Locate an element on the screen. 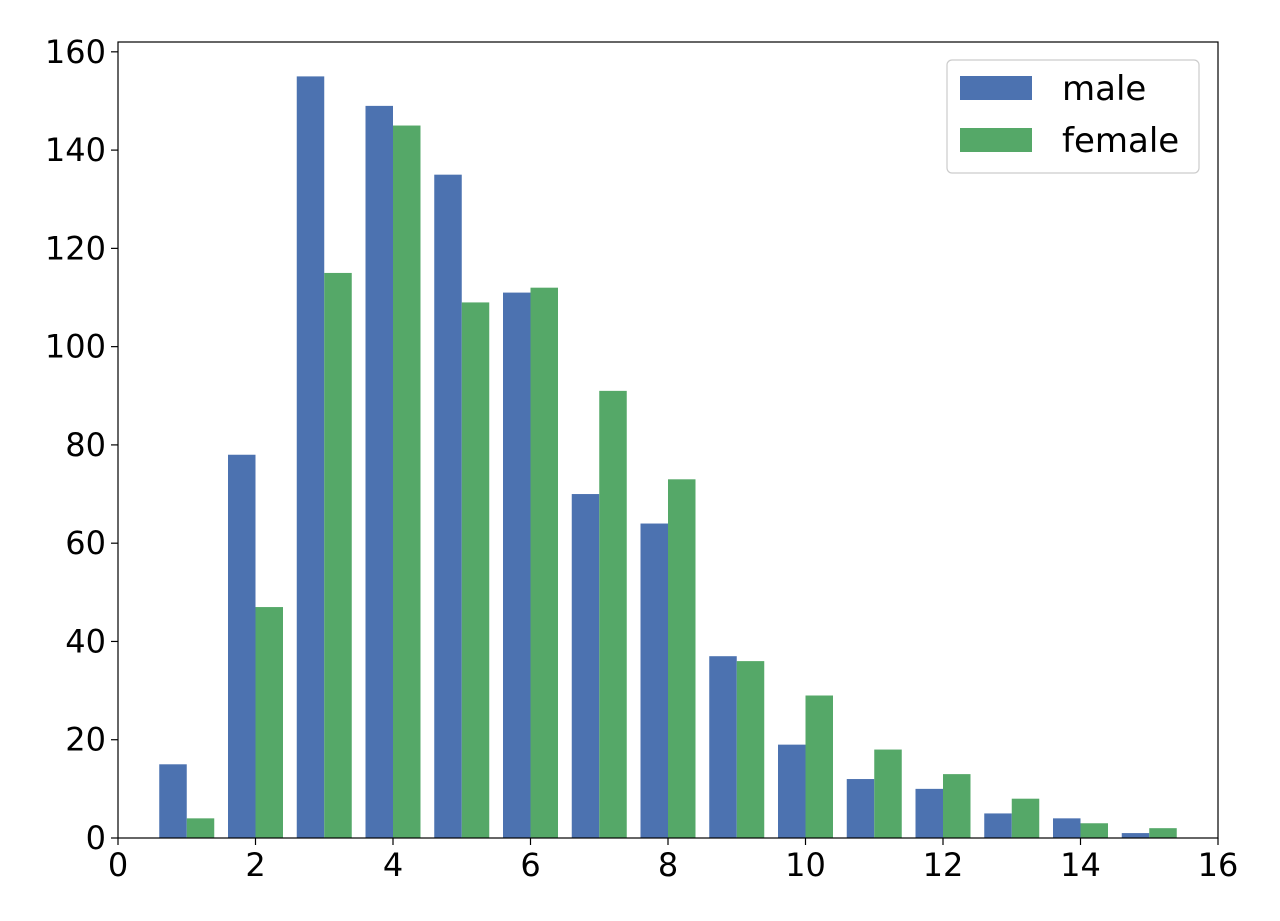 This screenshot has height=921, width=1280. x-tick-label: 0 is located at coordinates (118, 865).